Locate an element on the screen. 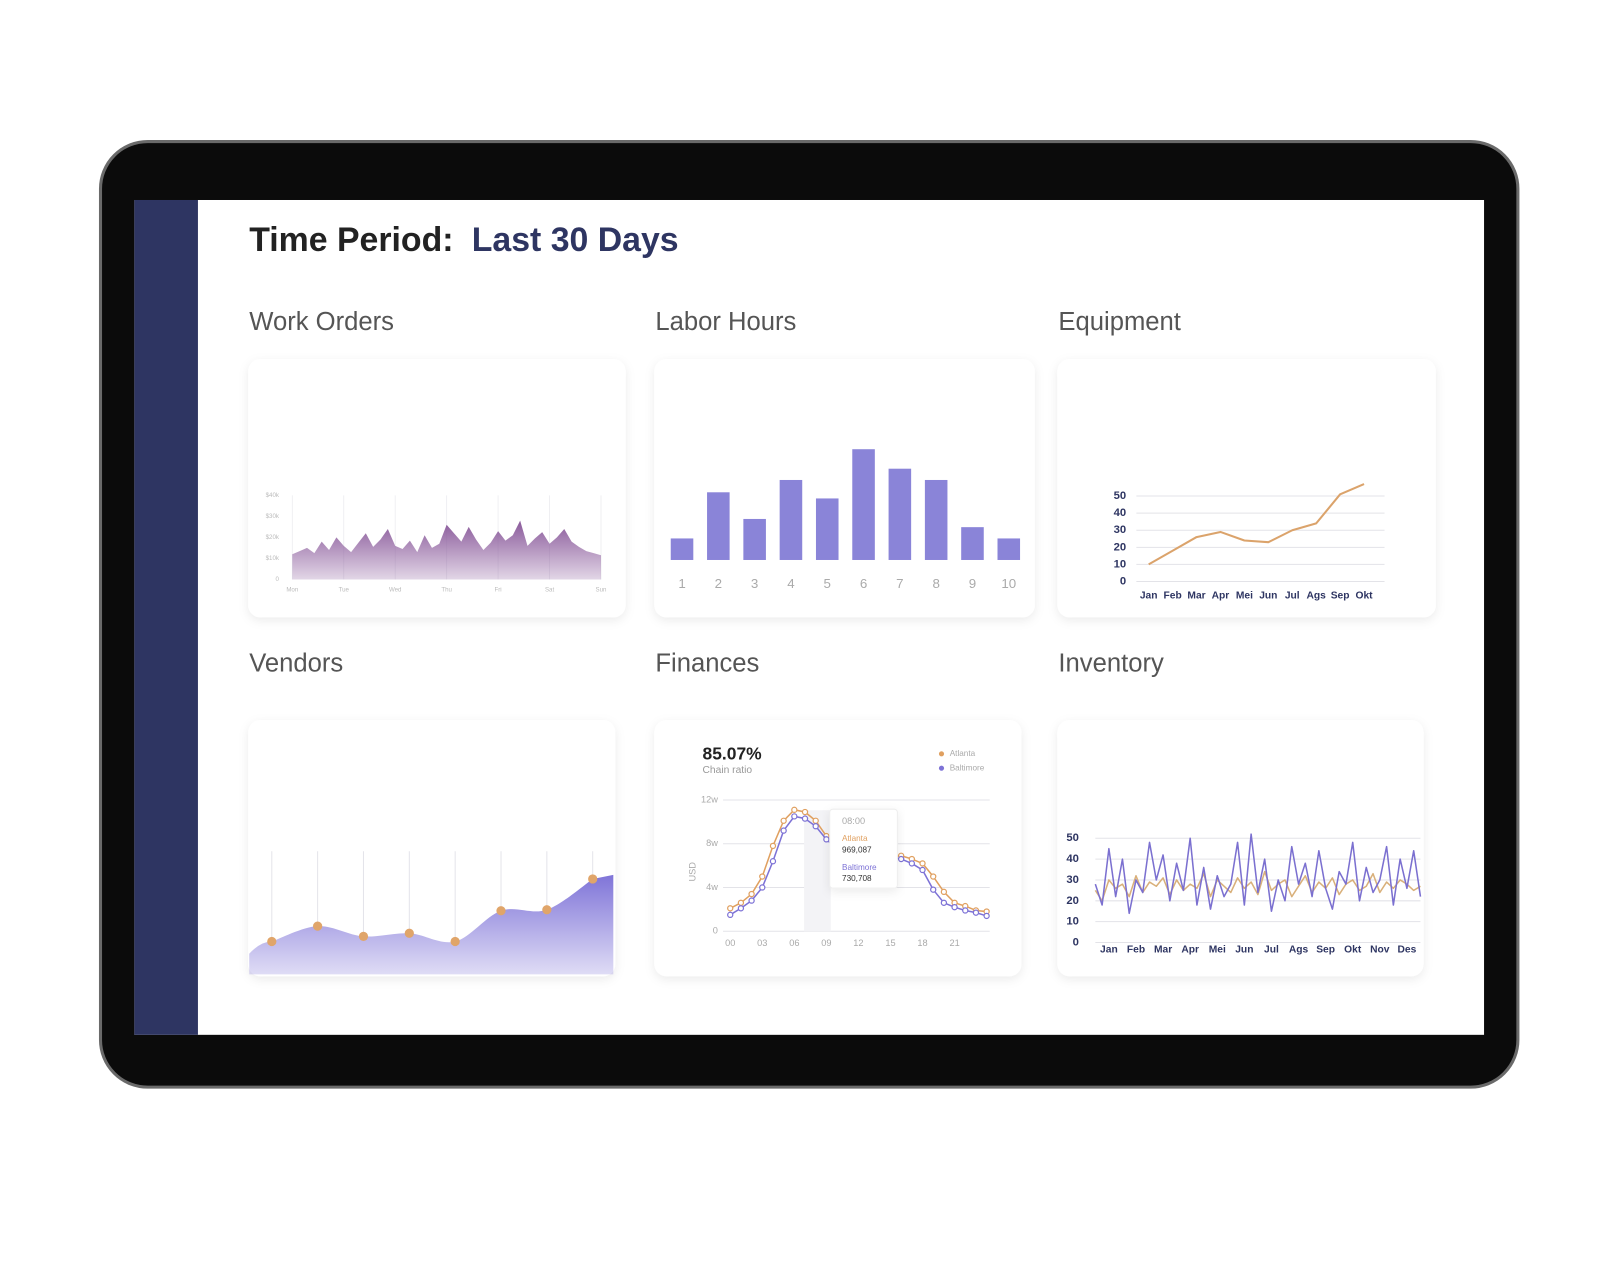 This screenshot has height=1276, width=1600. x-tick-label: 7 is located at coordinates (899, 583).